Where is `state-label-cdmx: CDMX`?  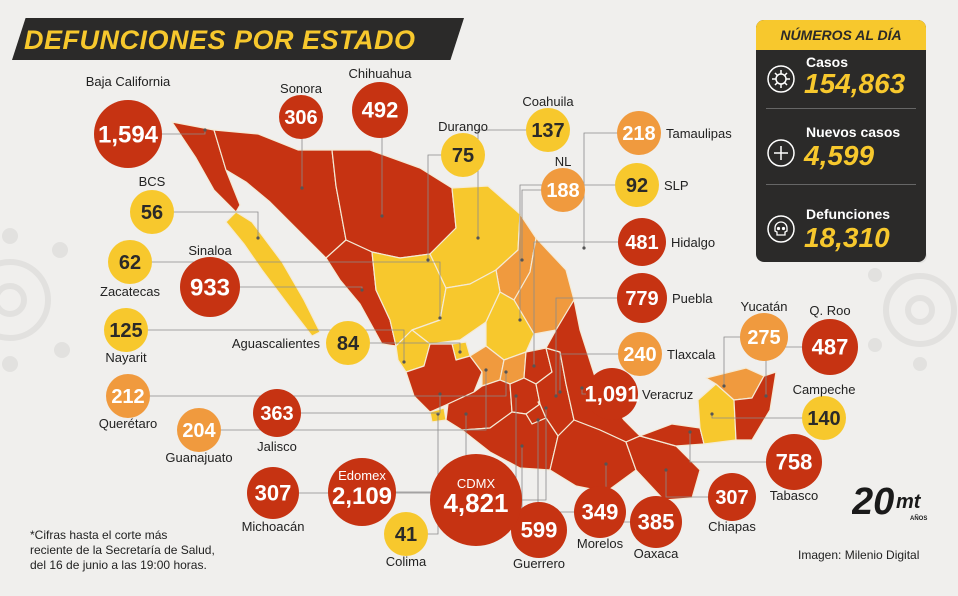 state-label-cdmx: CDMX is located at coordinates (476, 483).